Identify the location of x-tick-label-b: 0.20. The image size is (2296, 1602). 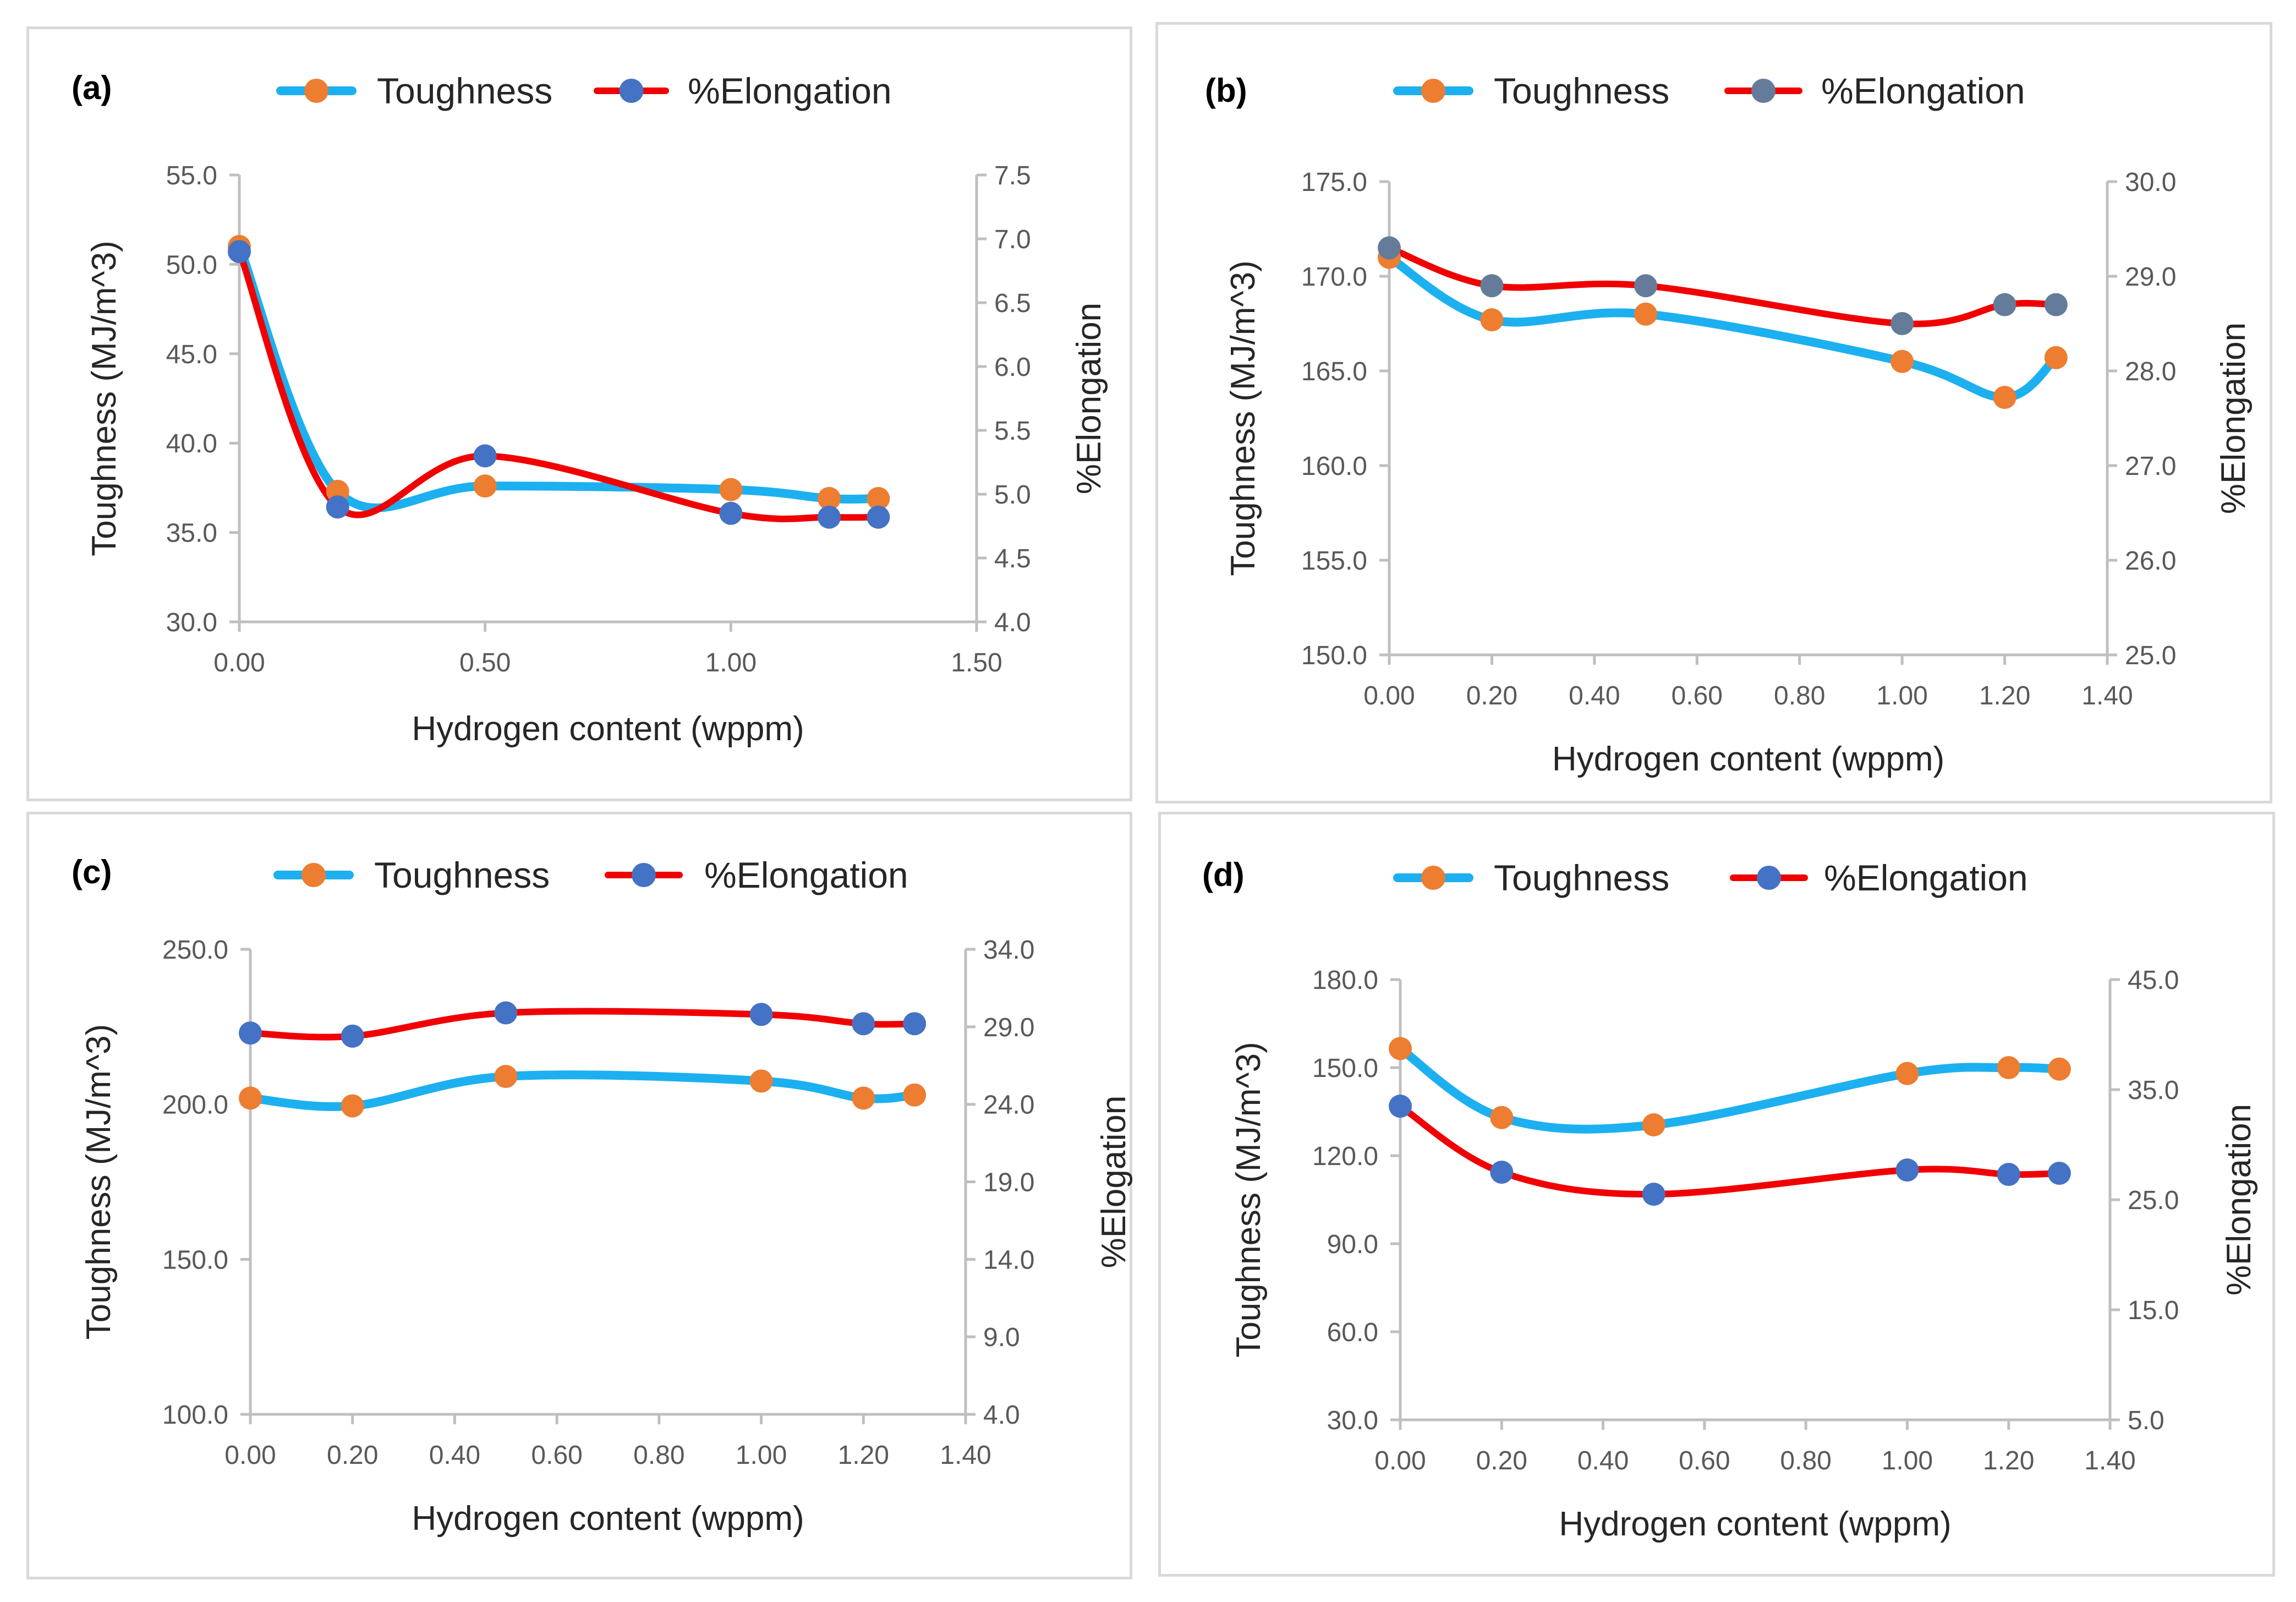
(1491, 696).